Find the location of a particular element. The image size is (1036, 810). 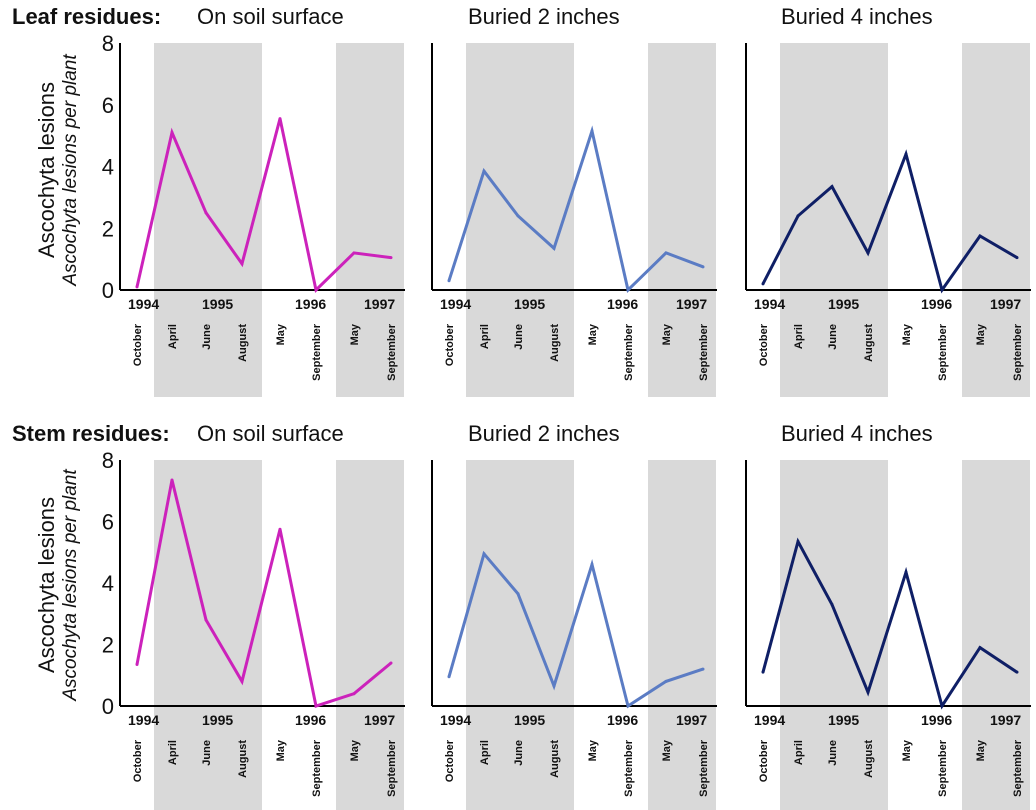

y-tick-label: 4 is located at coordinates (108, 583).